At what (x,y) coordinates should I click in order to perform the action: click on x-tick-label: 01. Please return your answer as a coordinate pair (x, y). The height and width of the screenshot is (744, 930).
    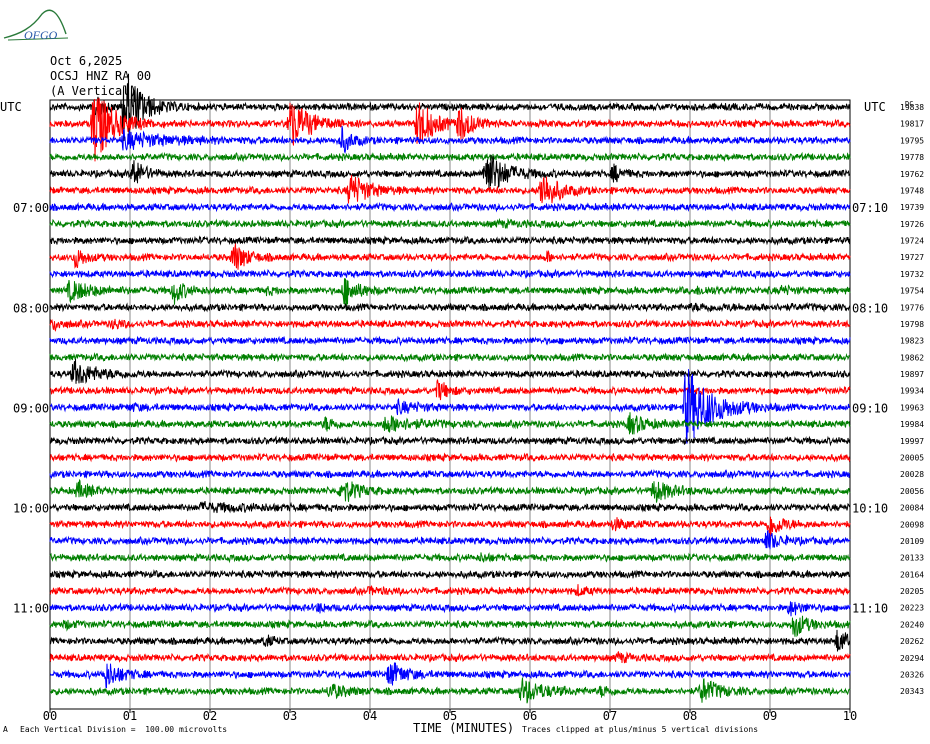
    Looking at the image, I should click on (130, 716).